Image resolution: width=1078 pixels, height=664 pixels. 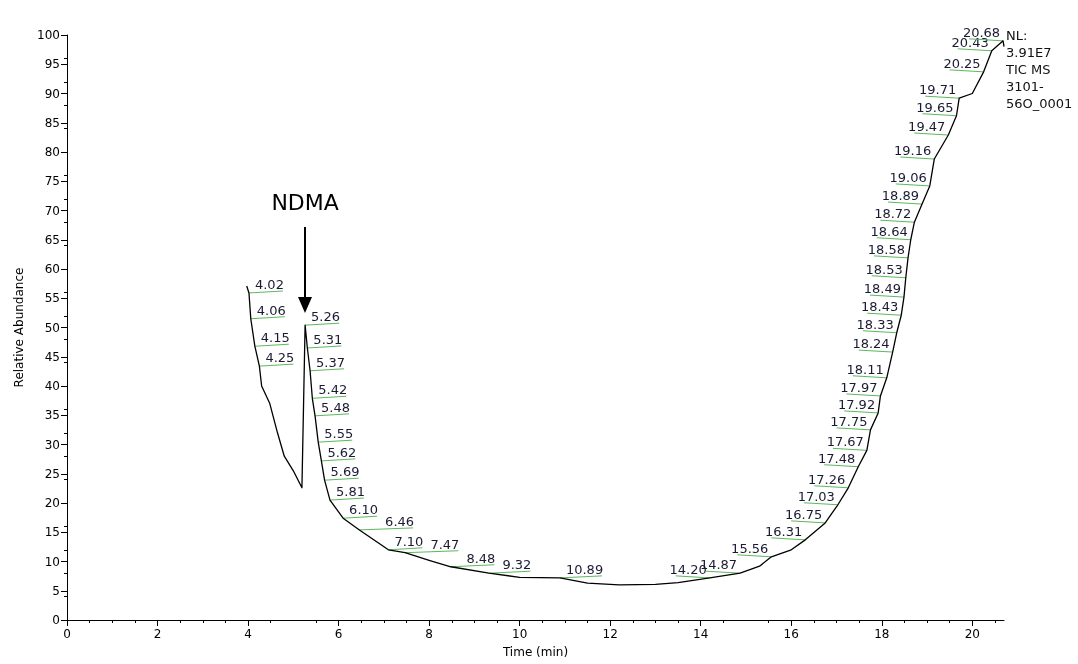 I want to click on annotation: 20.25, so click(x=962, y=63).